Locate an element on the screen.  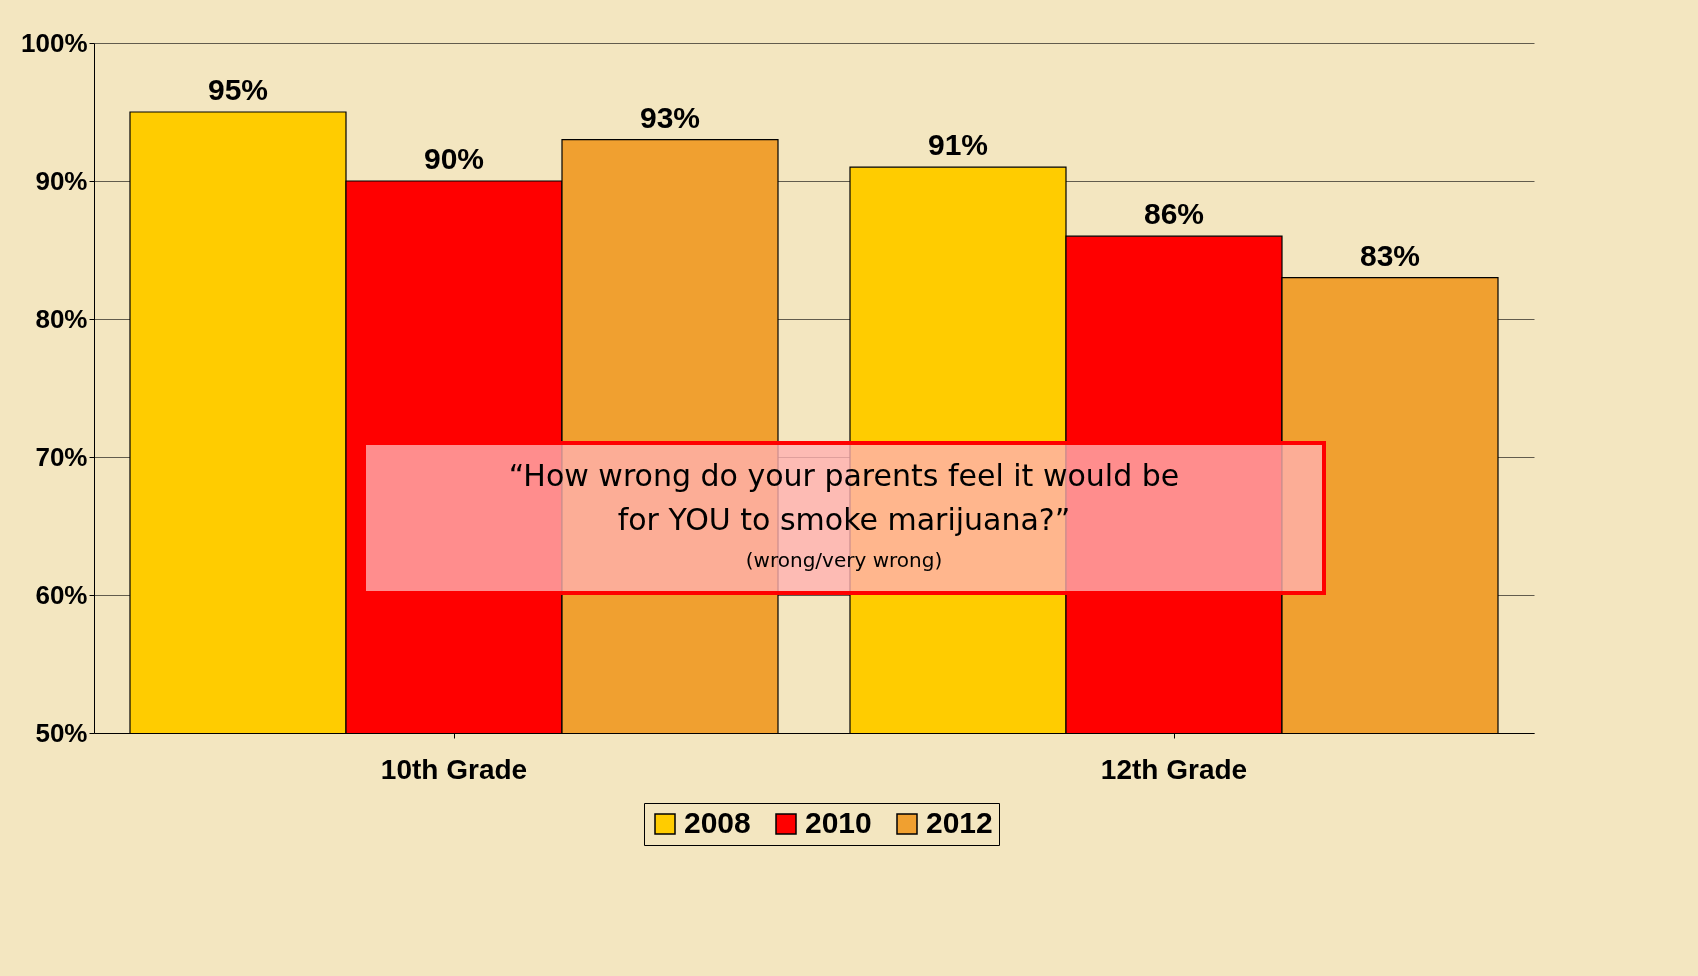
legend-label: 2012 is located at coordinates (959, 822).